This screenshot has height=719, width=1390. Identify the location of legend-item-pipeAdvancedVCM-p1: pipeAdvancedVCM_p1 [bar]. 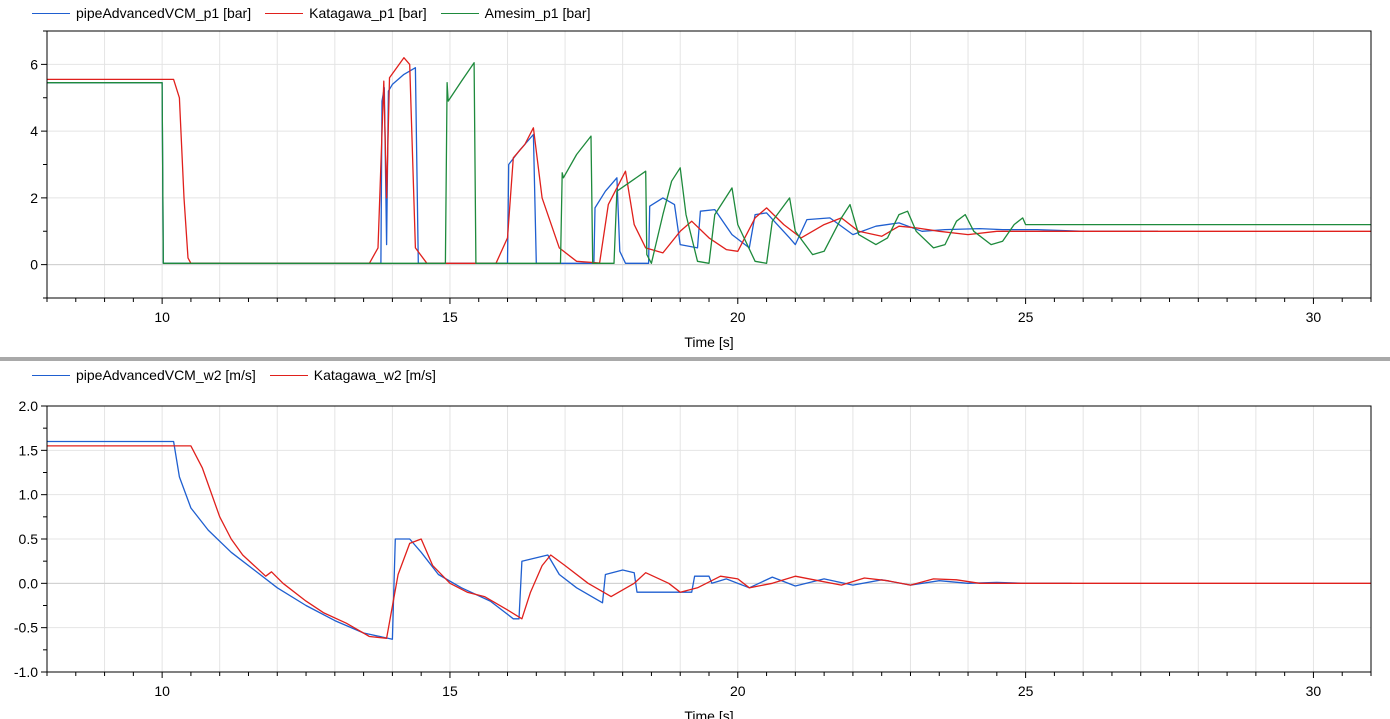
(141, 13).